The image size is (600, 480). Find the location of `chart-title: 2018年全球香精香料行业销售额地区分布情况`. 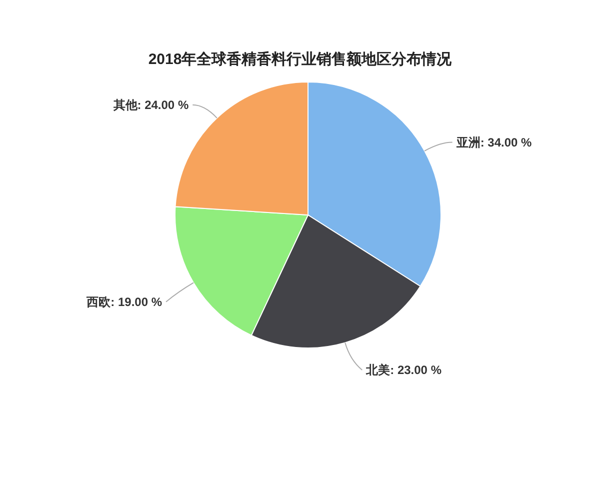

chart-title: 2018年全球香精香料行业销售额地区分布情况 is located at coordinates (300, 60).